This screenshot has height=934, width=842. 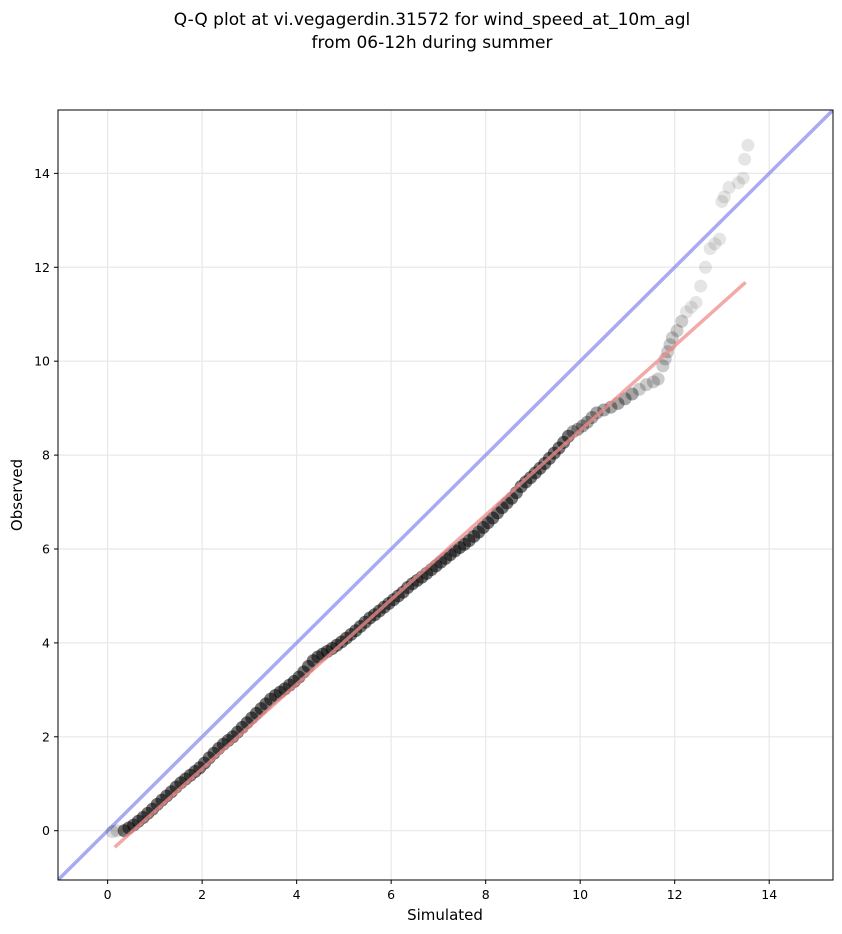 I want to click on y-axis-ticks: 0 2 4 6 8 10 12 14, so click(x=46, y=502).